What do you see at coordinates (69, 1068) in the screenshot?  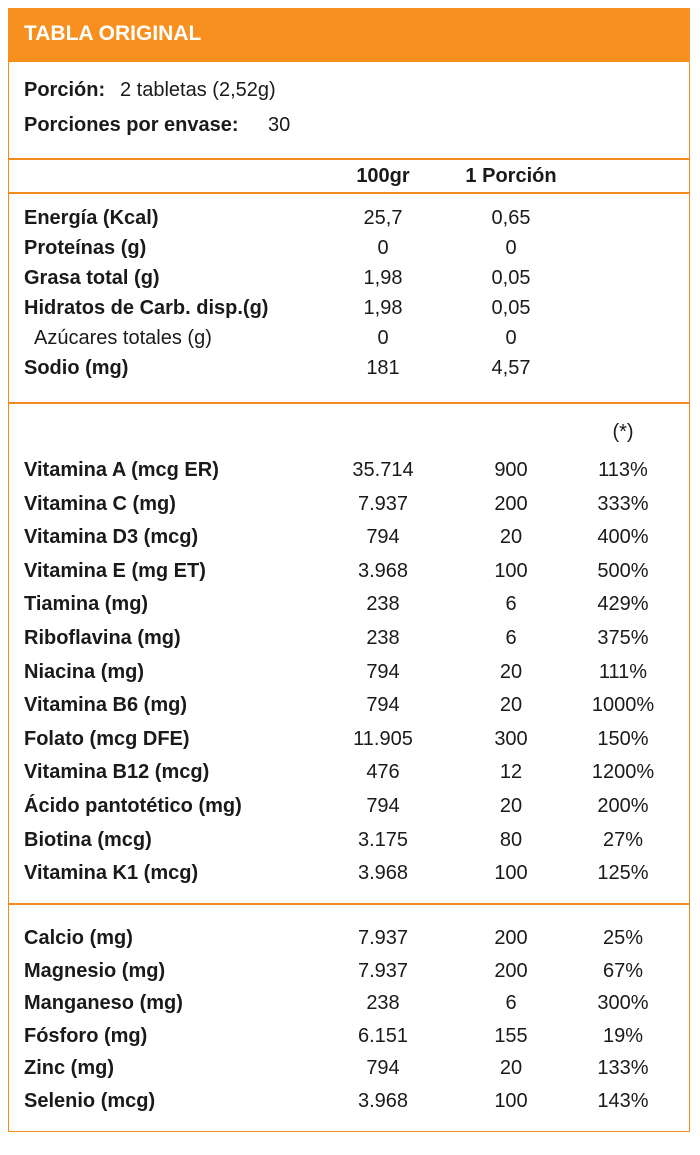 I see `row-label: Zinc (mg)` at bounding box center [69, 1068].